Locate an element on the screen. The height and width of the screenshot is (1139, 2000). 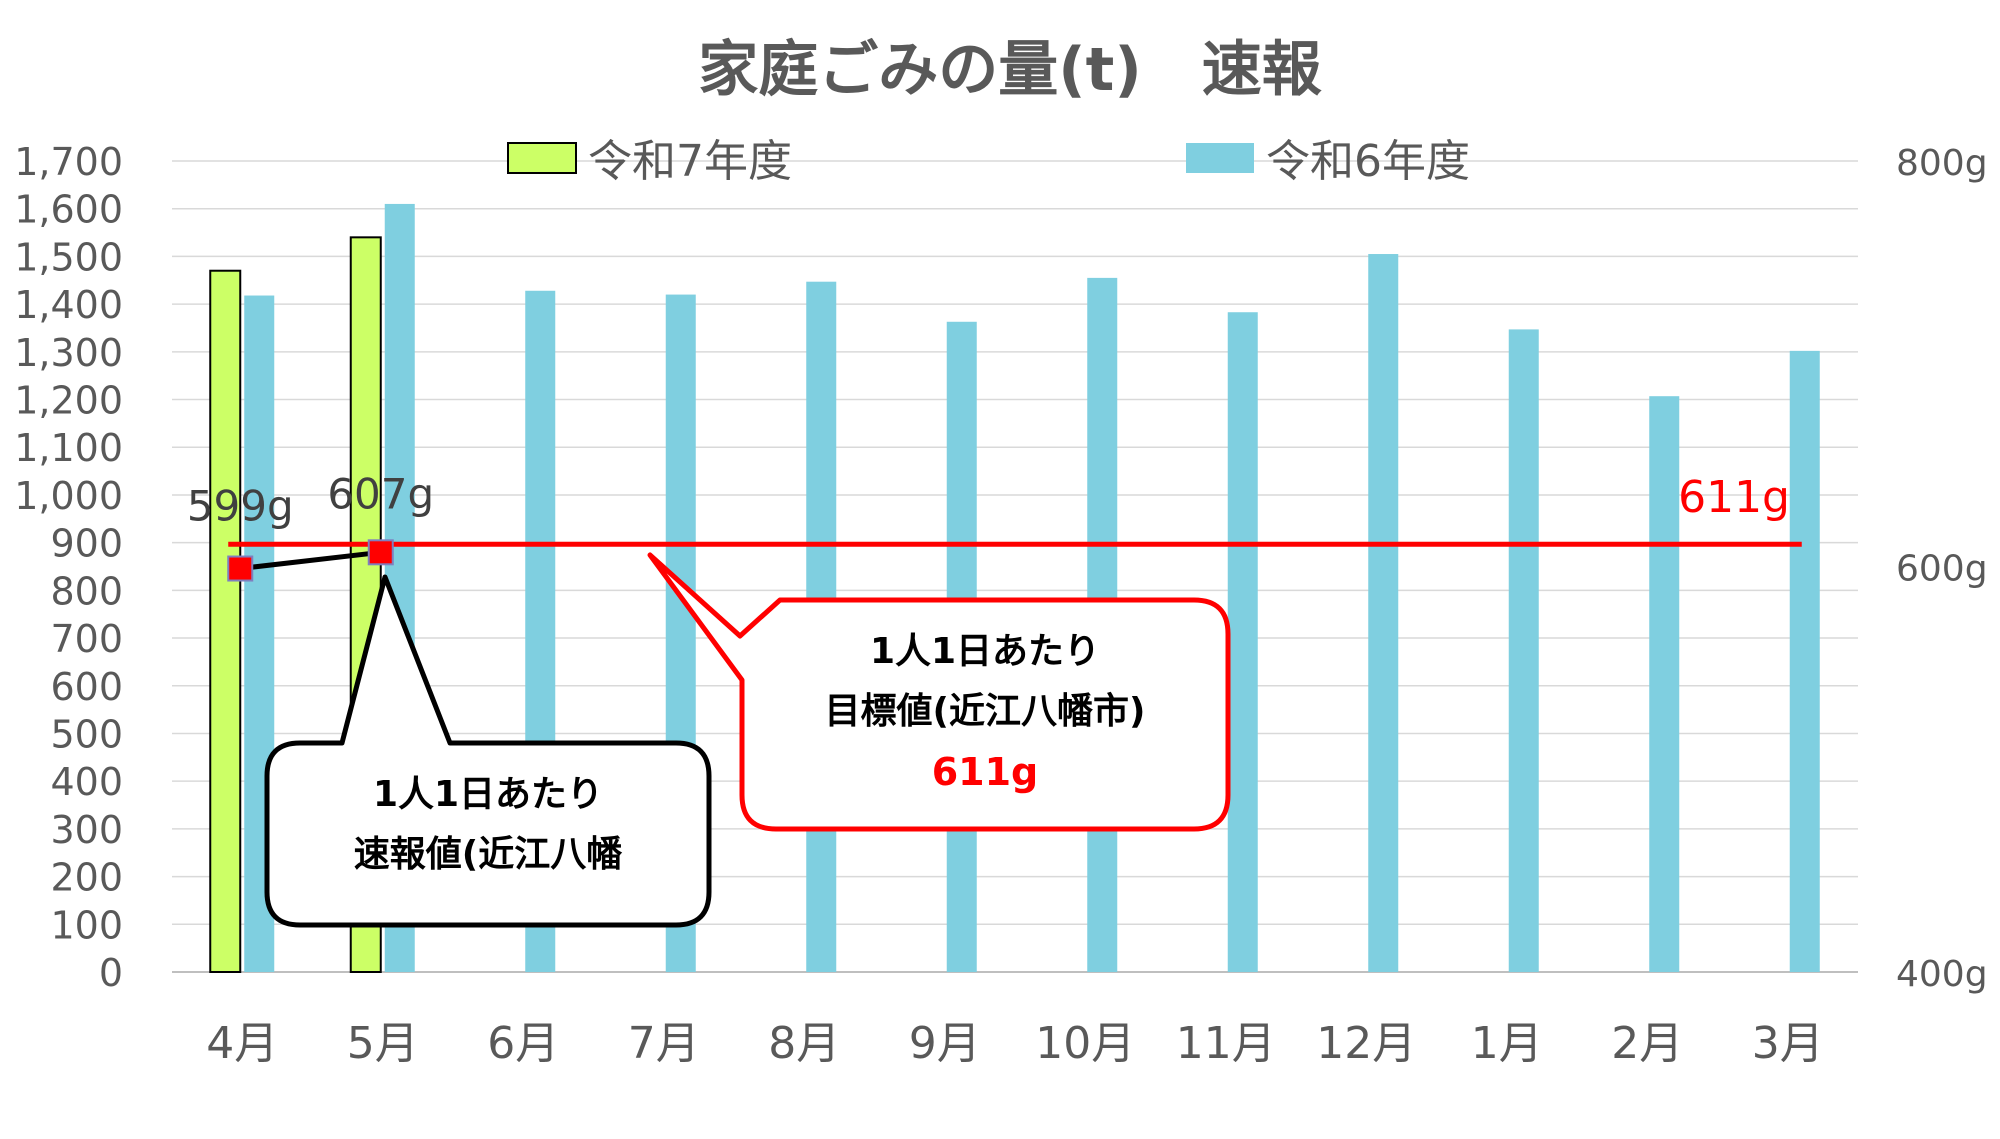
bar-reiwa7 is located at coordinates (225, 621).